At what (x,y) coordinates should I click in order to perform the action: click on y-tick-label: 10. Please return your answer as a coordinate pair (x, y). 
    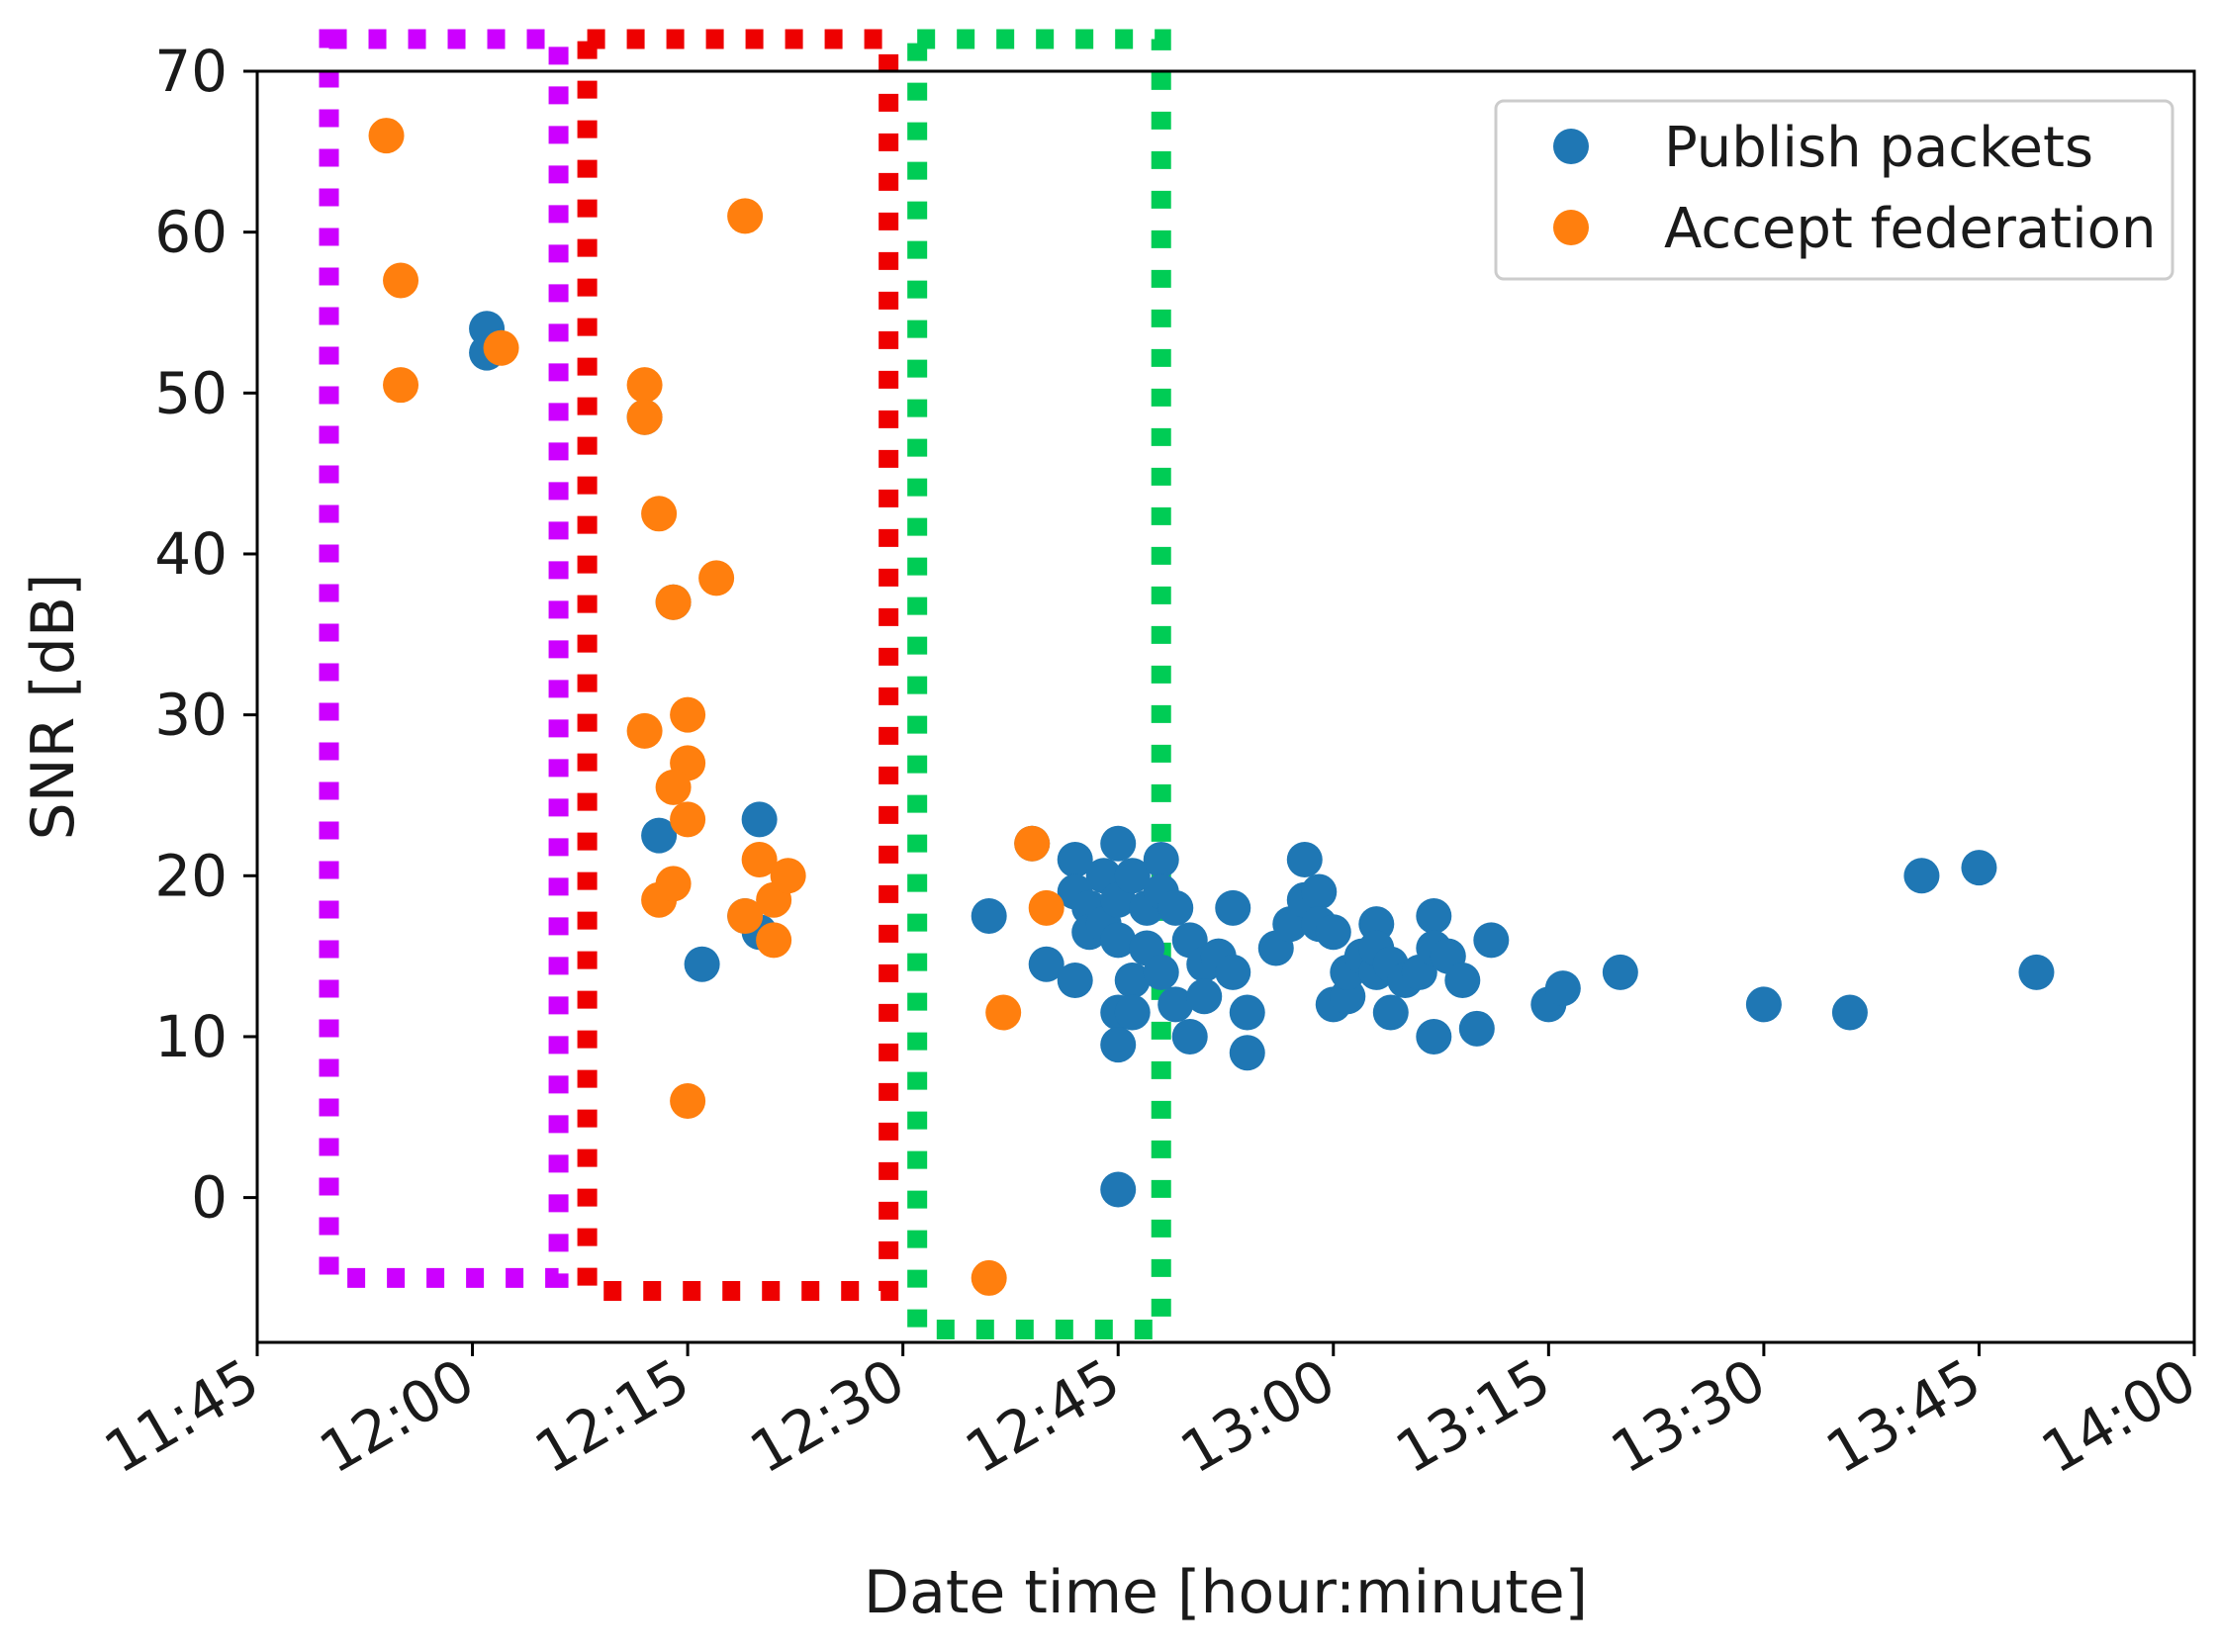
    Looking at the image, I should click on (191, 1037).